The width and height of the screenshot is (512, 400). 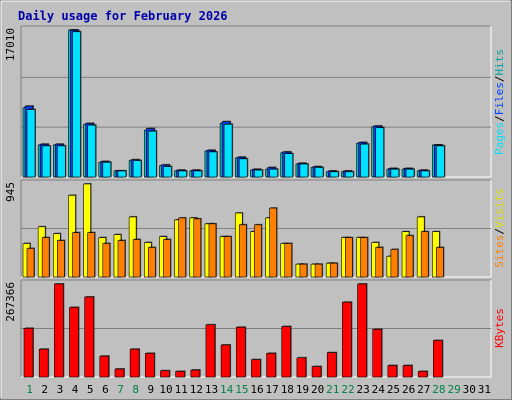 I want to click on day-label-29: 29, so click(x=453, y=389).